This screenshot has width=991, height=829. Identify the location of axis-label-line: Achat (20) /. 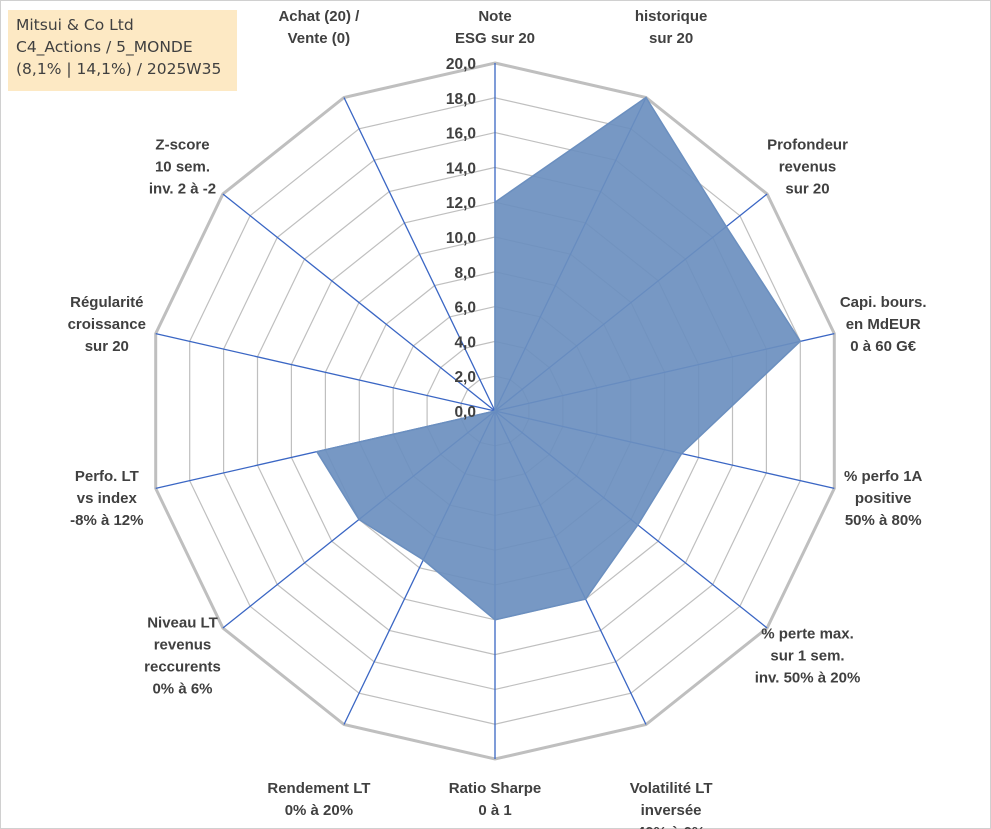
(319, 16).